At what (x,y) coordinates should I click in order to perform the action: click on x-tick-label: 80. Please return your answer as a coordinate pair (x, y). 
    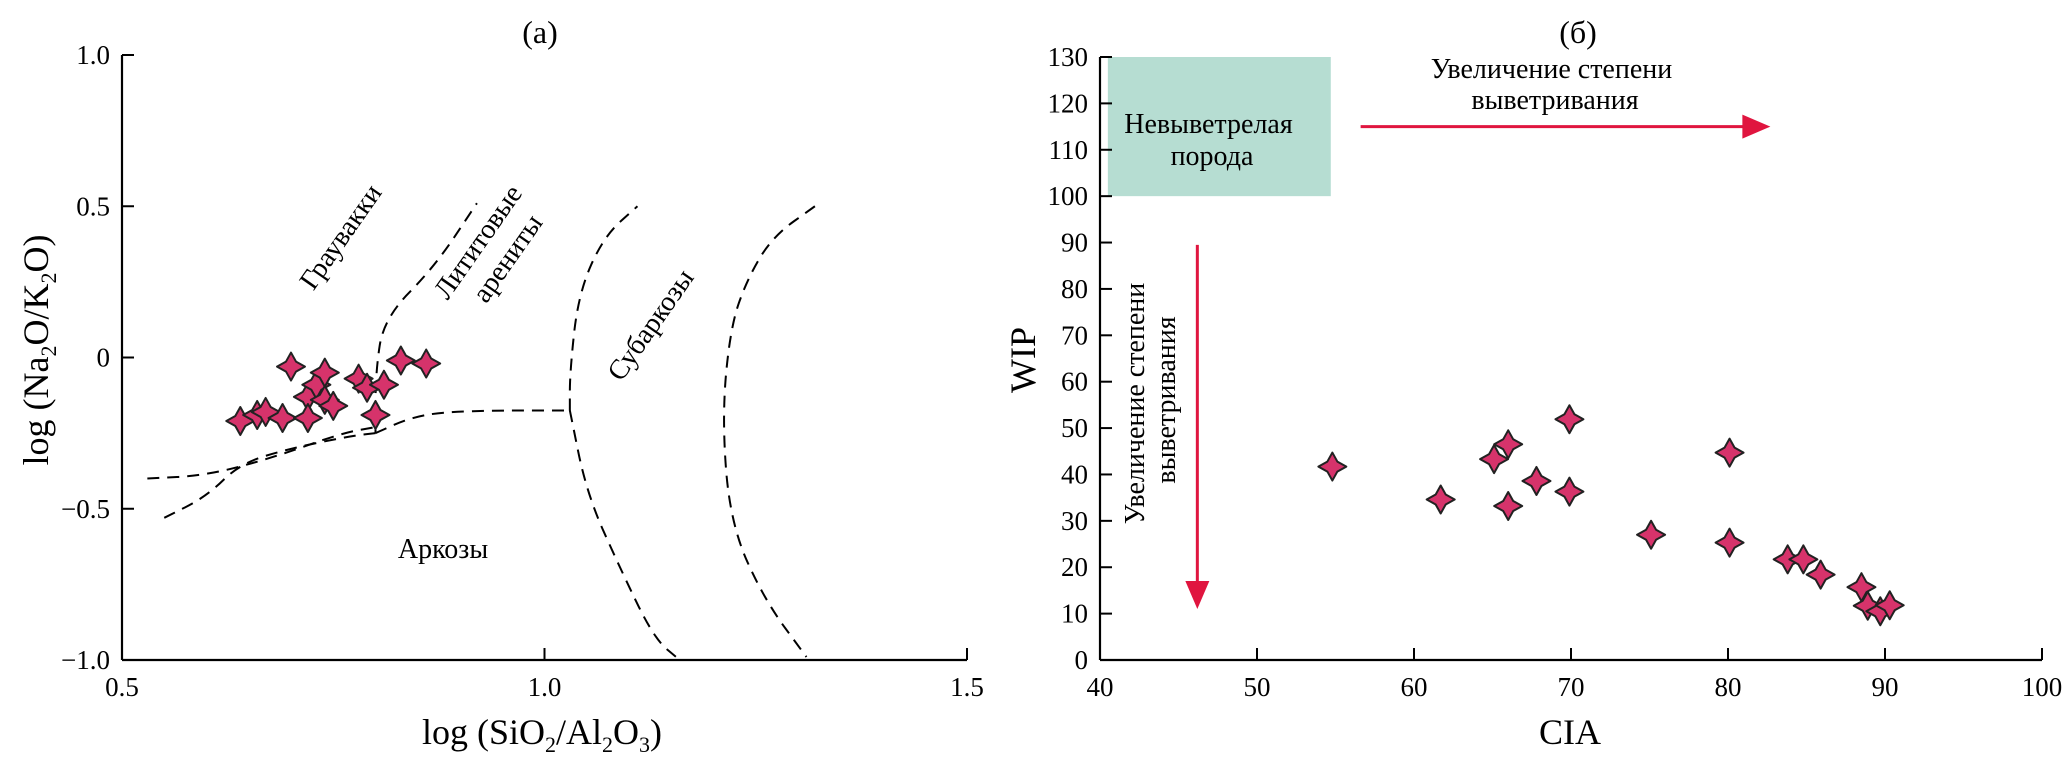
    Looking at the image, I should click on (1728, 687).